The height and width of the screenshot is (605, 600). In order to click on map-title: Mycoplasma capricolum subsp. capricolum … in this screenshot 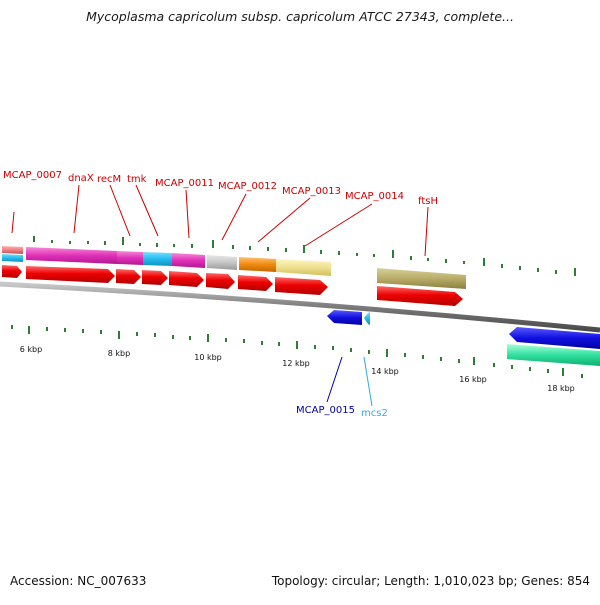, I will do `click(300, 16)`.